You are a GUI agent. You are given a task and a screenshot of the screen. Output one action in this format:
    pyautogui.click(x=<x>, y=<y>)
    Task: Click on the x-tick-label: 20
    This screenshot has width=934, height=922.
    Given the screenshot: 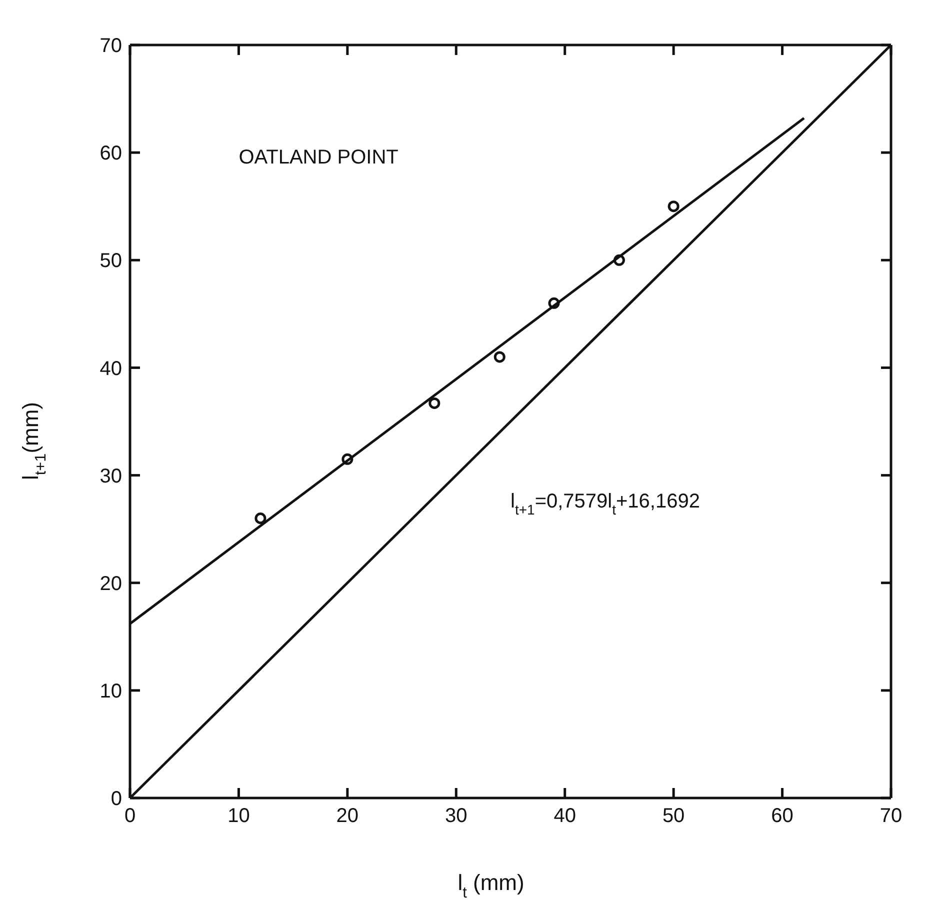 What is the action you would take?
    pyautogui.click(x=347, y=816)
    